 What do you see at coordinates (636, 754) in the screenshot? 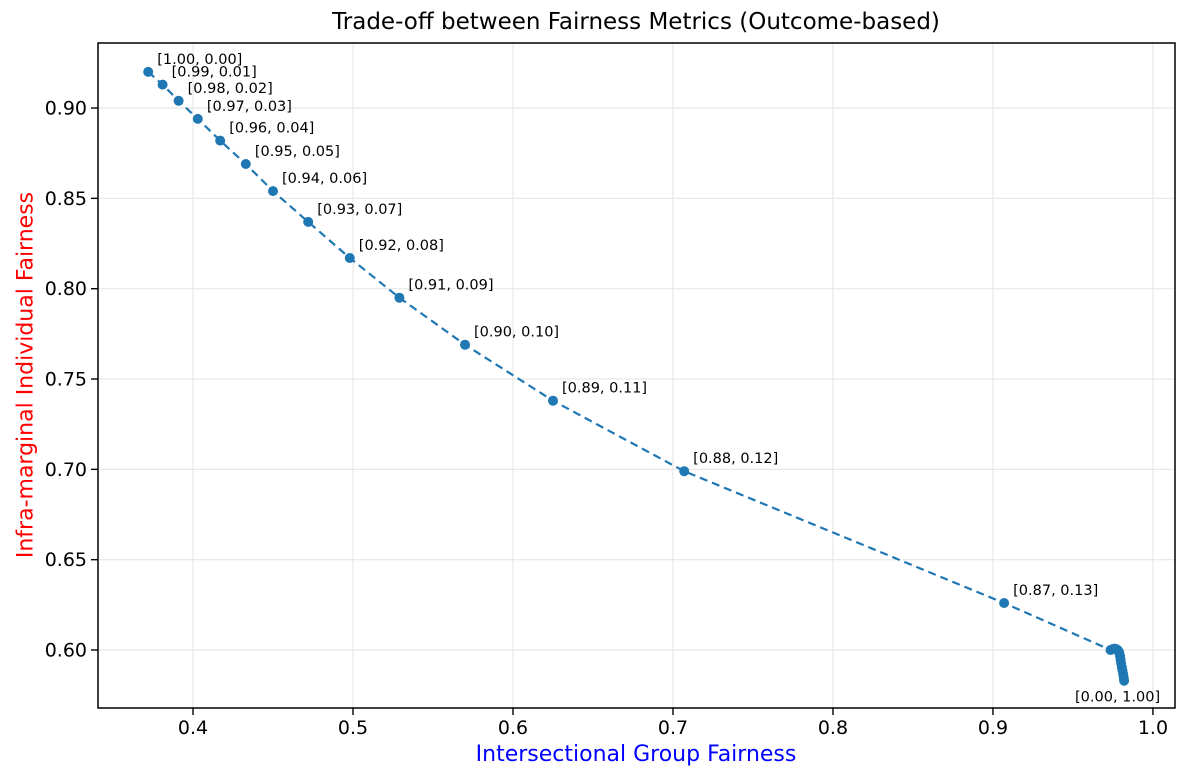
I see `x-axis-label: Intersectional Group Fairness` at bounding box center [636, 754].